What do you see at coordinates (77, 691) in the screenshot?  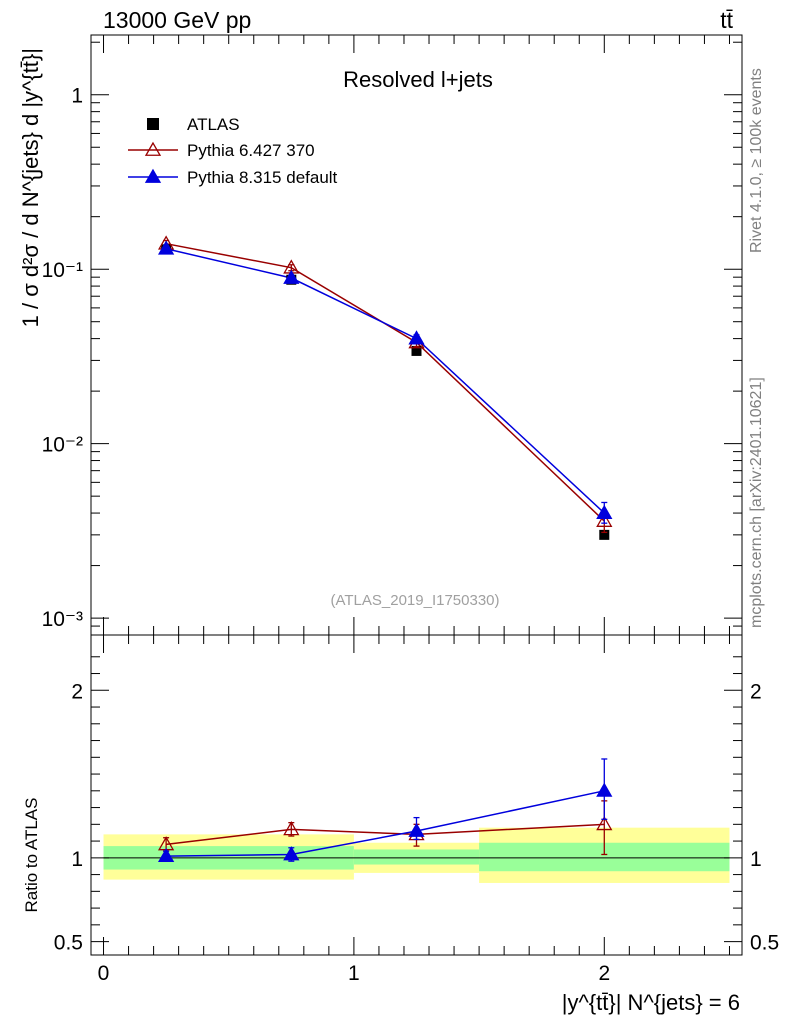 I see `ratio-ytick-label-left: 2` at bounding box center [77, 691].